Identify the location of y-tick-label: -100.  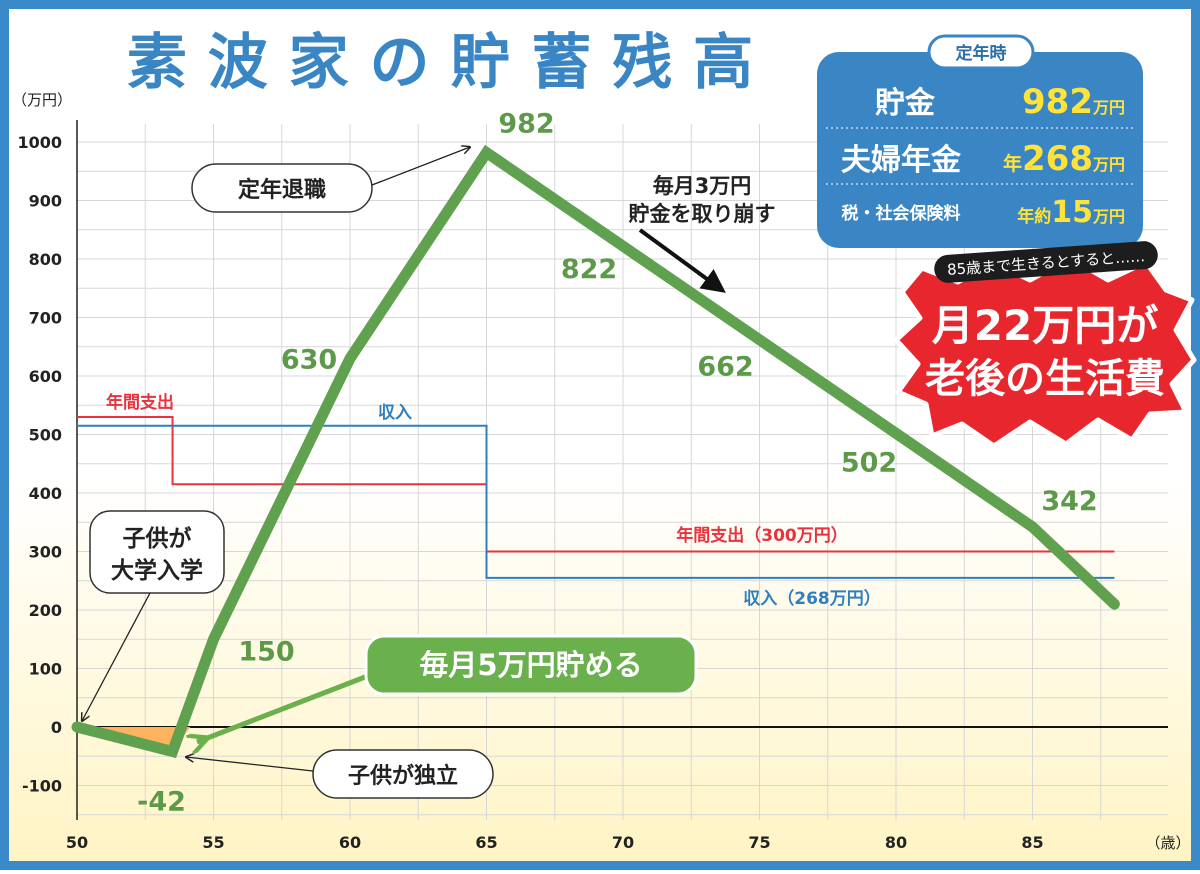
(42, 786).